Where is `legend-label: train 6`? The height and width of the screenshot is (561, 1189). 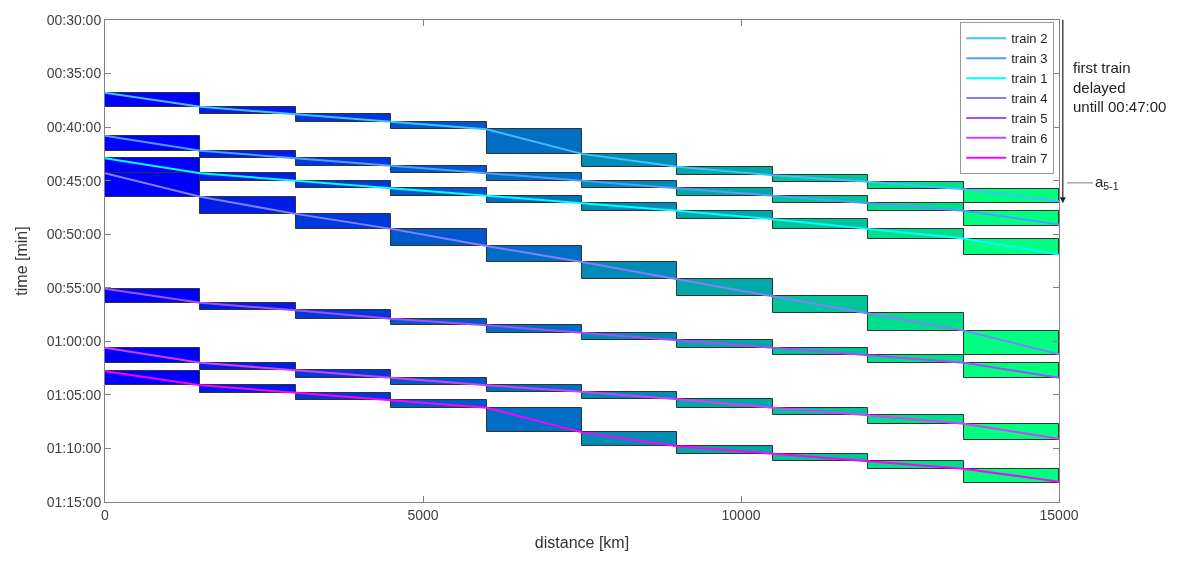 legend-label: train 6 is located at coordinates (1029, 138).